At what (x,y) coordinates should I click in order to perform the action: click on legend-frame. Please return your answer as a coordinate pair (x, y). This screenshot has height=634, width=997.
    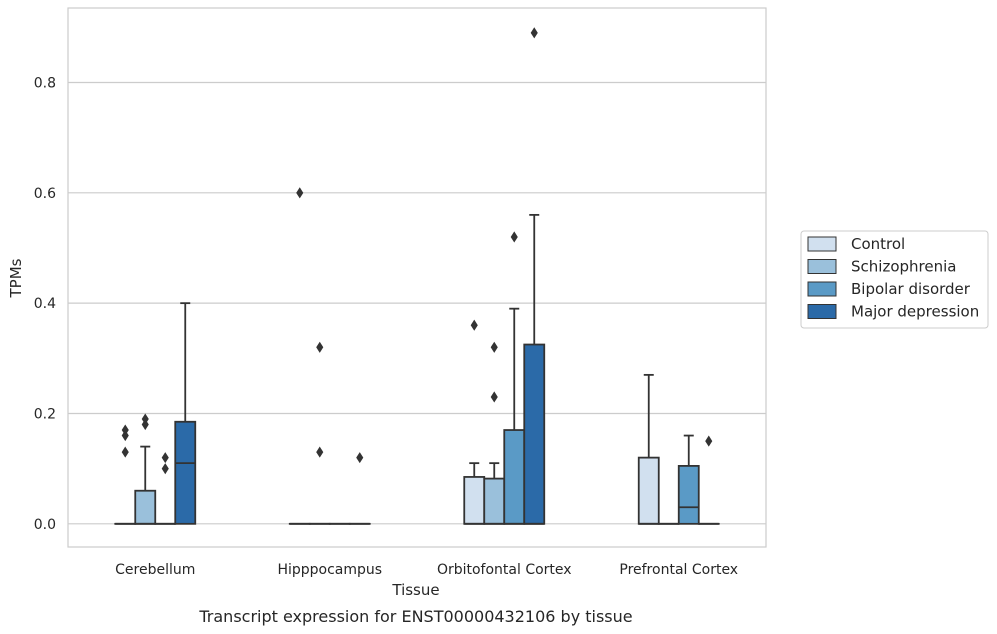
    Looking at the image, I should click on (894, 279).